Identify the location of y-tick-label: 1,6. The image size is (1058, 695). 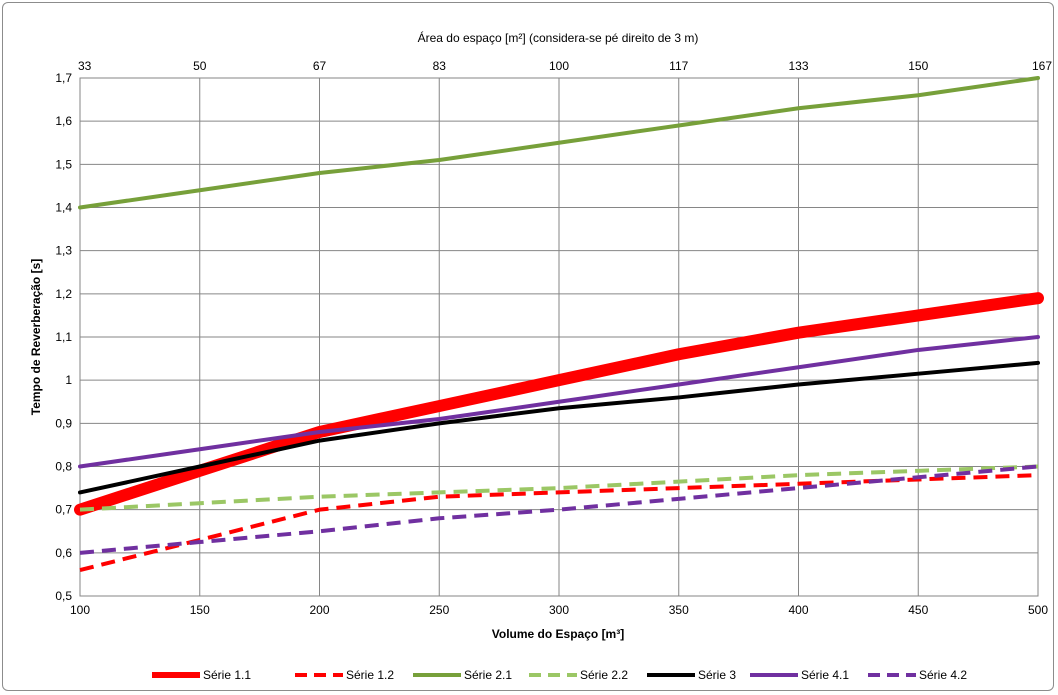
(63, 121).